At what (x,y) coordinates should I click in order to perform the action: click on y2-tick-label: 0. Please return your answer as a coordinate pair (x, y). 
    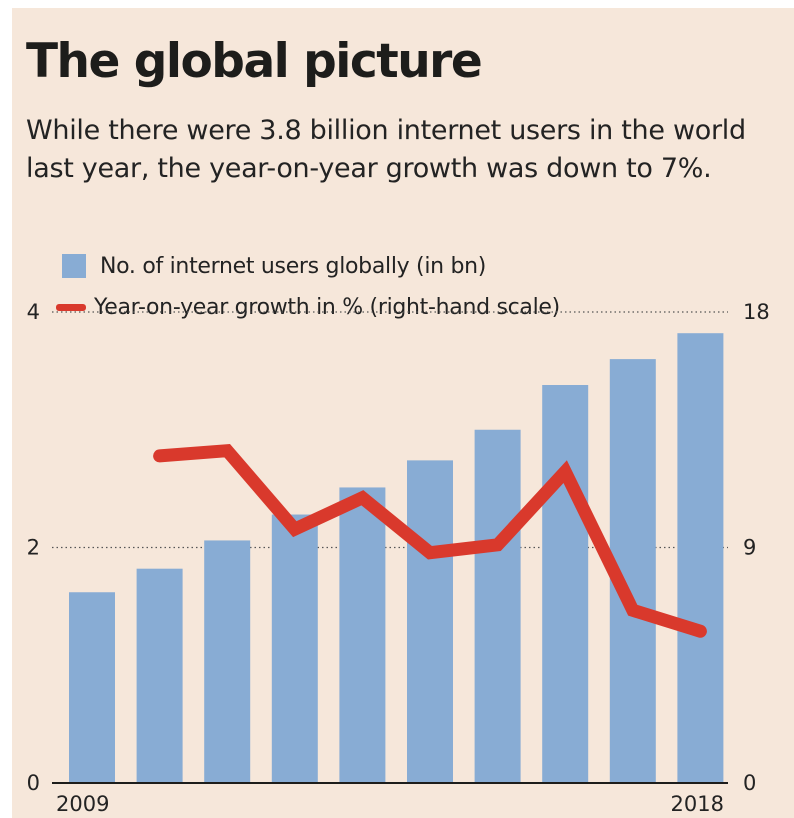
    Looking at the image, I should click on (749, 783).